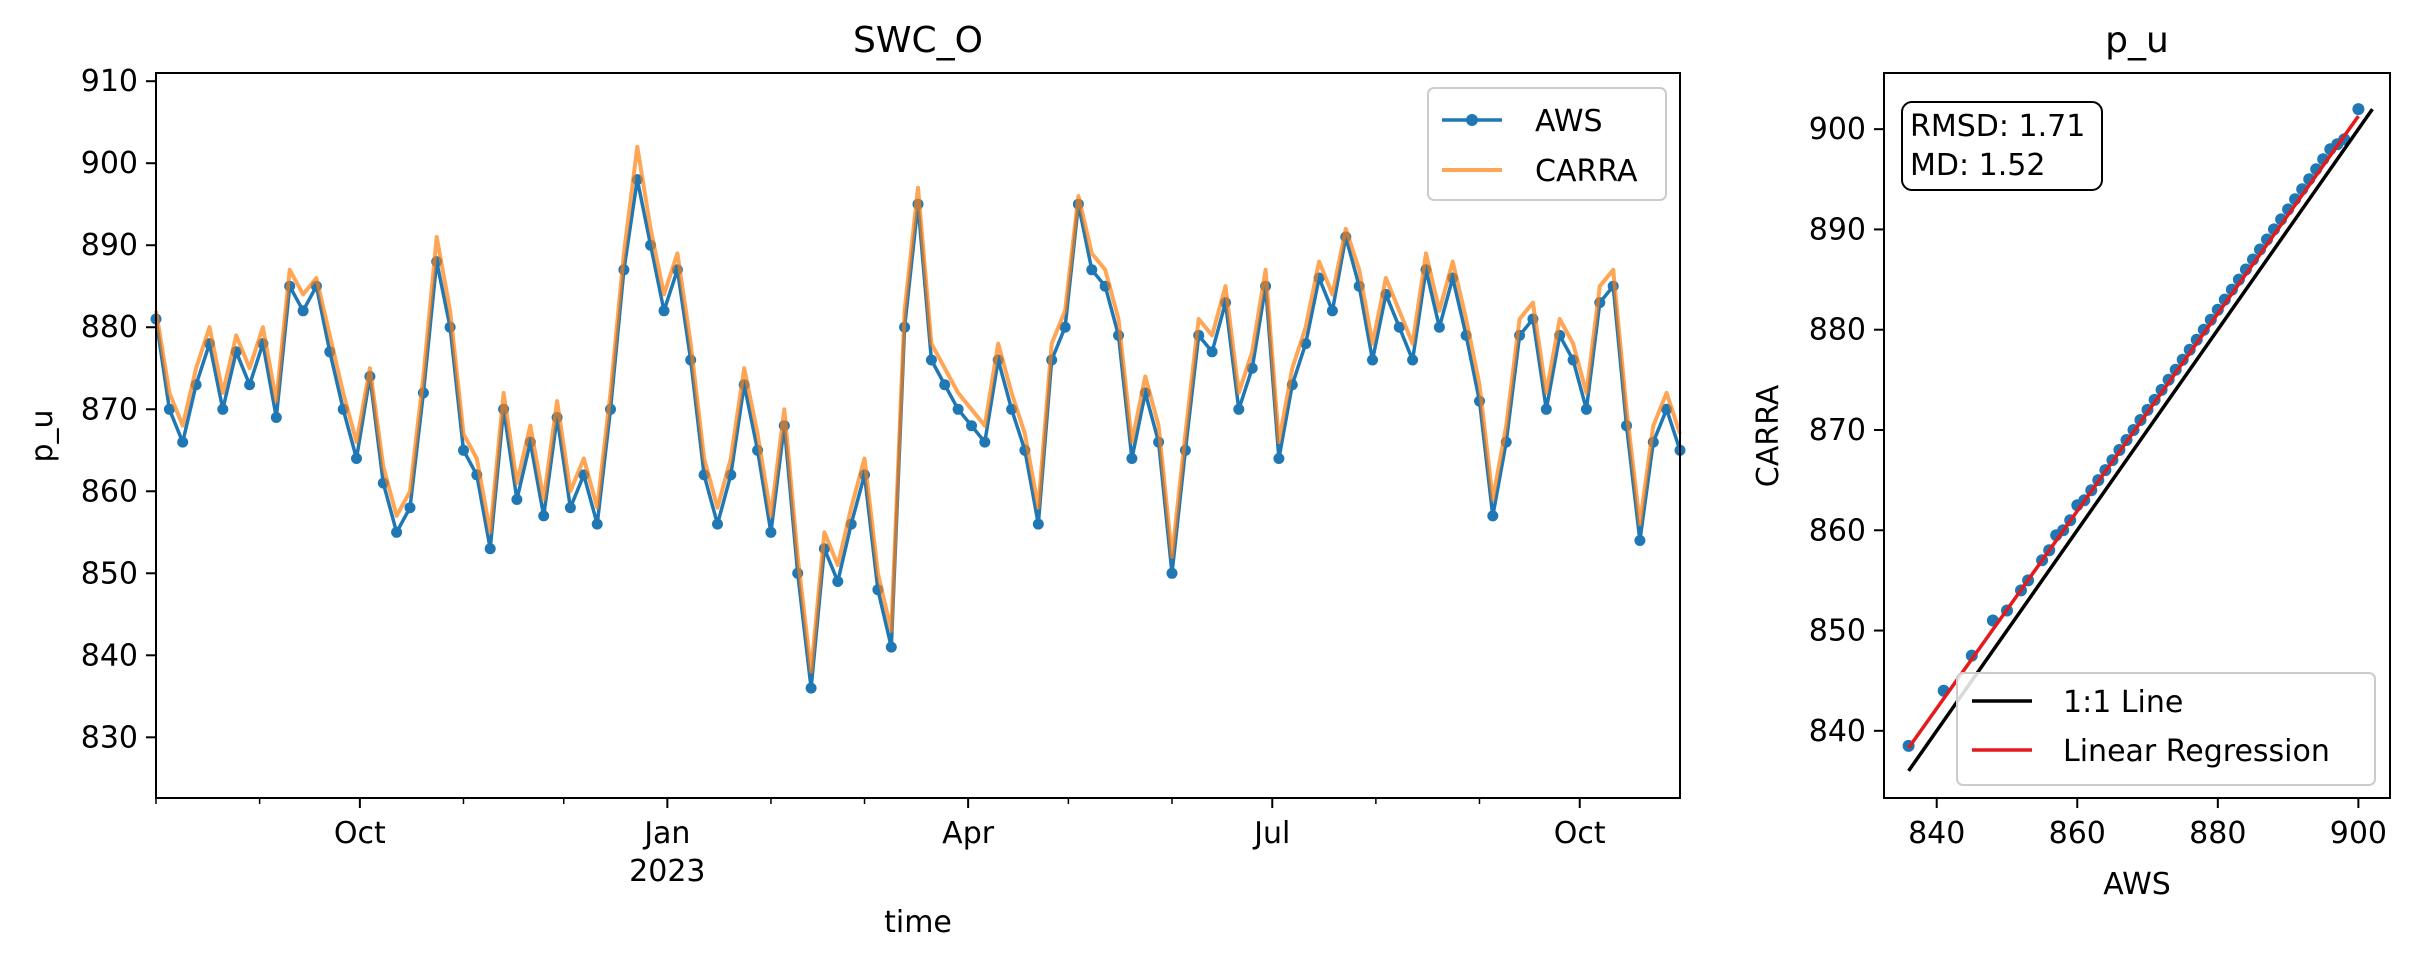  I want to click on timeseries-legend: AWS CARRA, so click(1547, 144).